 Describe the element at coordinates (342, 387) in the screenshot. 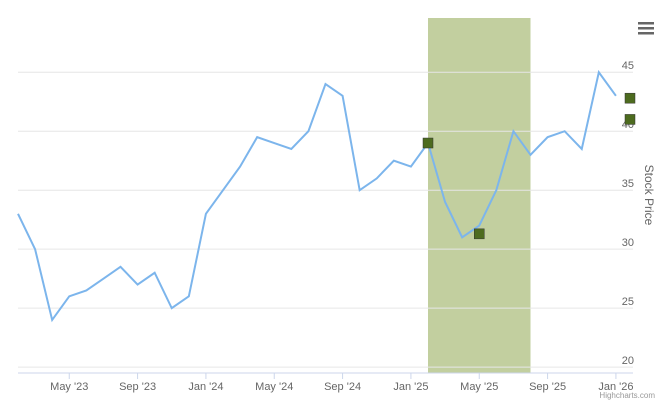

I see `x-tick-label: Sep '24` at that location.